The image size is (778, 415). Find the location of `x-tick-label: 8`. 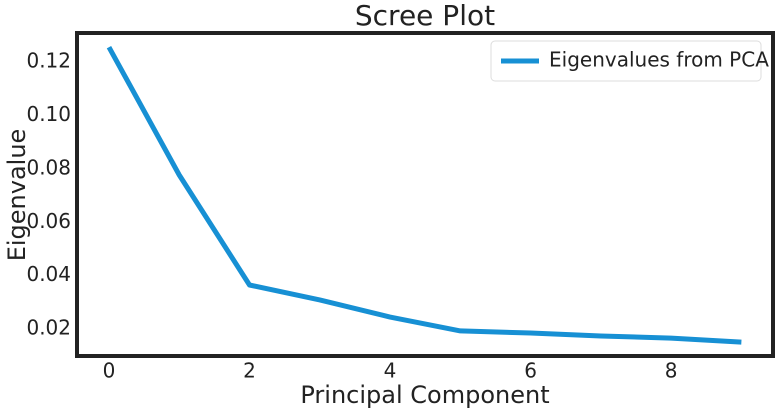

x-tick-label: 8 is located at coordinates (671, 371).